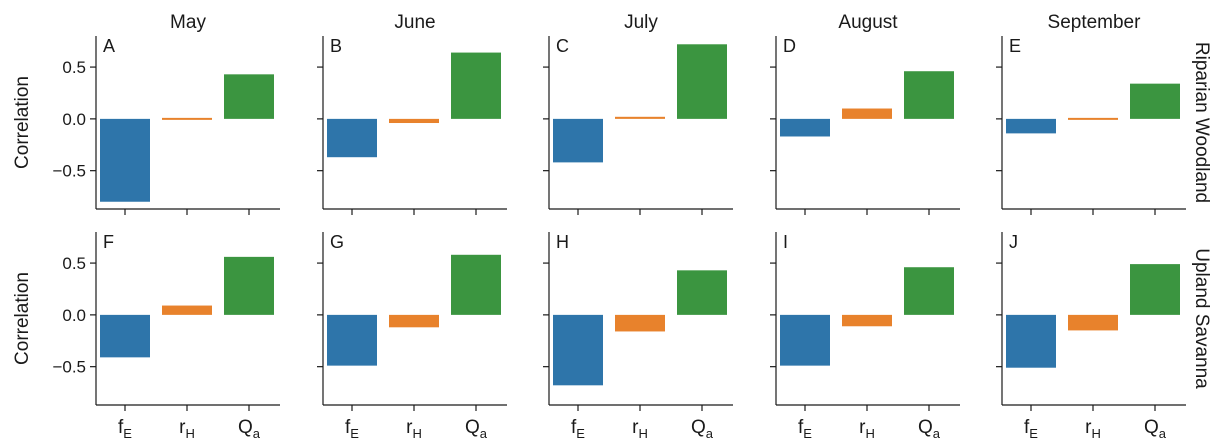 This screenshot has width=1217, height=443. What do you see at coordinates (108, 242) in the screenshot?
I see `panel-label: F` at bounding box center [108, 242].